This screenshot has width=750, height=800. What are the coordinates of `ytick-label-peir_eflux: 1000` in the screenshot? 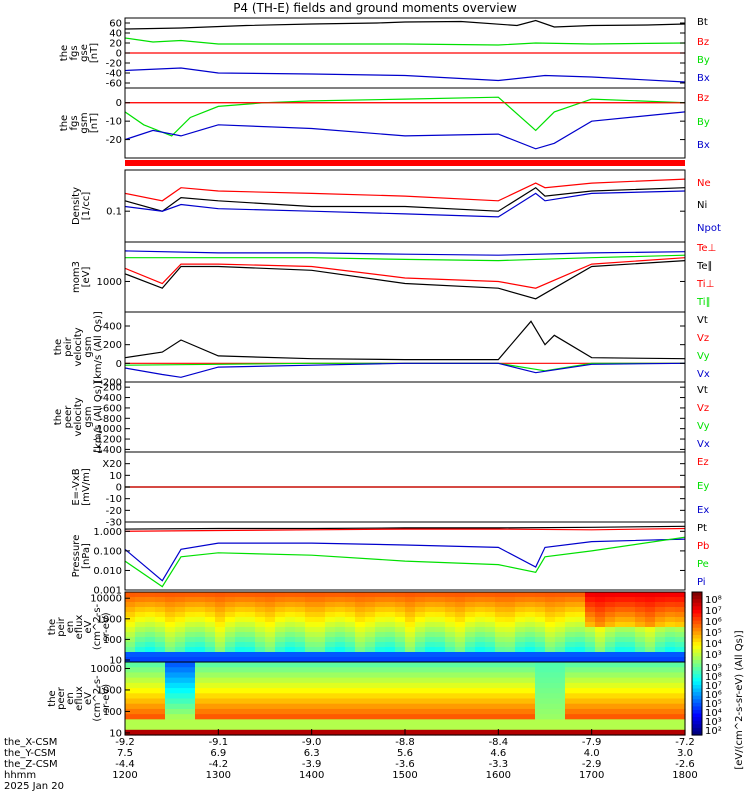 It's located at (109, 619).